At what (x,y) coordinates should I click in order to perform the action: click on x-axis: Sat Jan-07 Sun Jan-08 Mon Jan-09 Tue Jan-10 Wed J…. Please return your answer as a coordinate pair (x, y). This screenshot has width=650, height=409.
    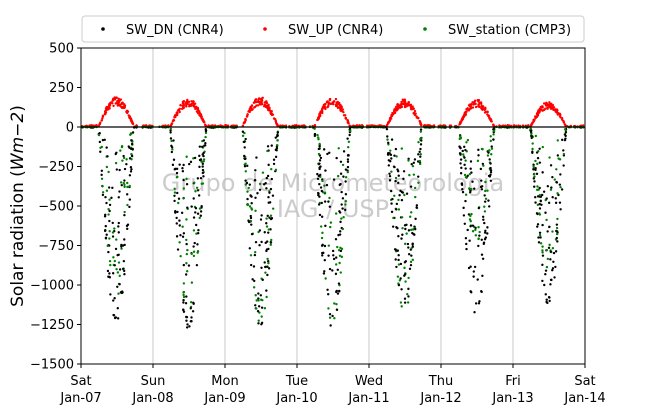
    Looking at the image, I should click on (332, 385).